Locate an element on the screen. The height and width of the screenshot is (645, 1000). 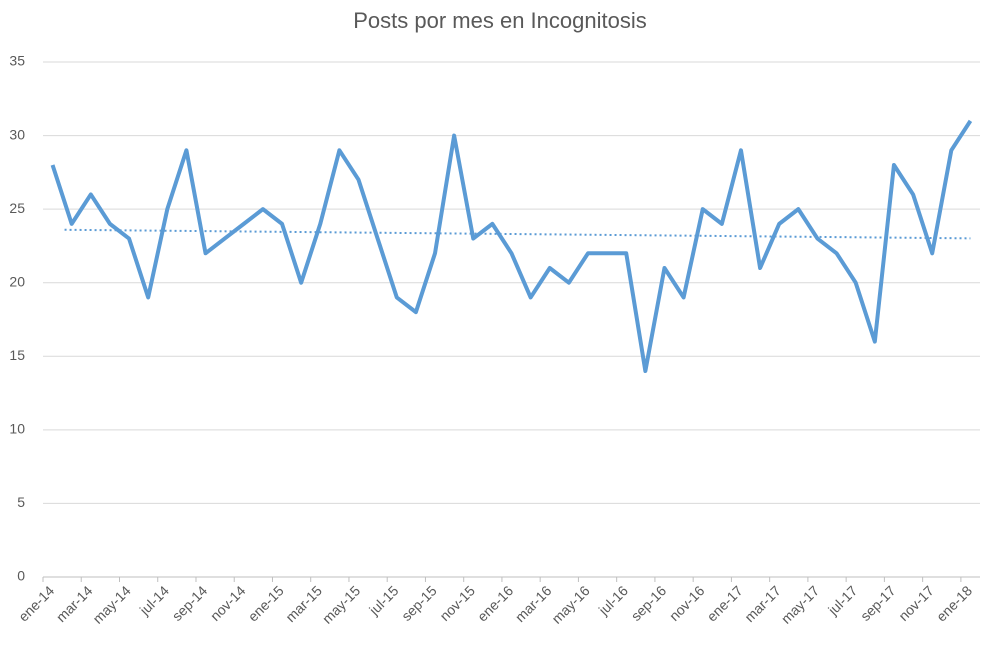
x-tick-label: mar-15 is located at coordinates (303, 603).